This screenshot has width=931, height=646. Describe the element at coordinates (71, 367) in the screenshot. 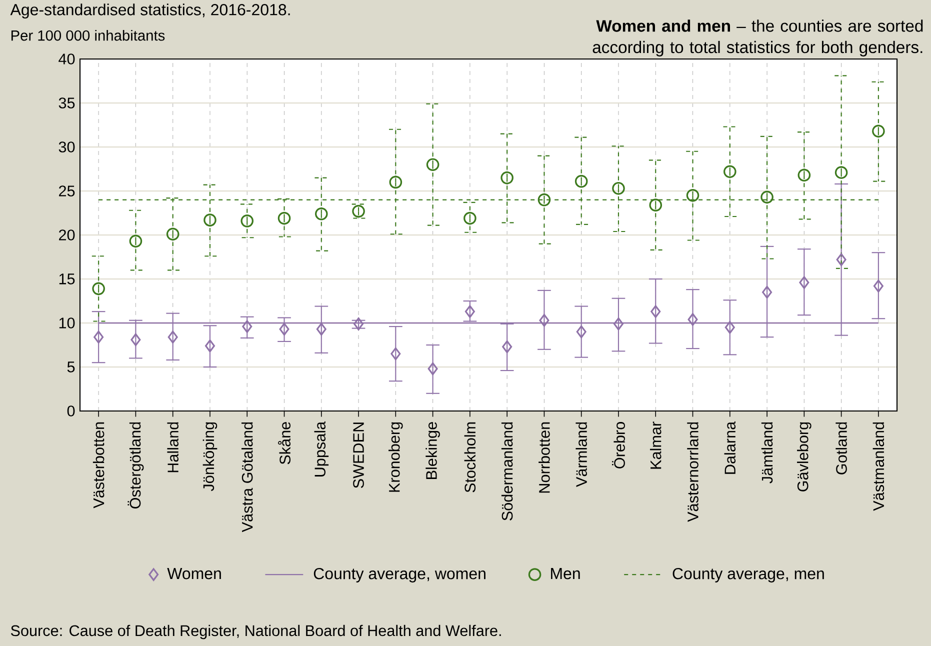

I see `y-tick-label: 5` at that location.